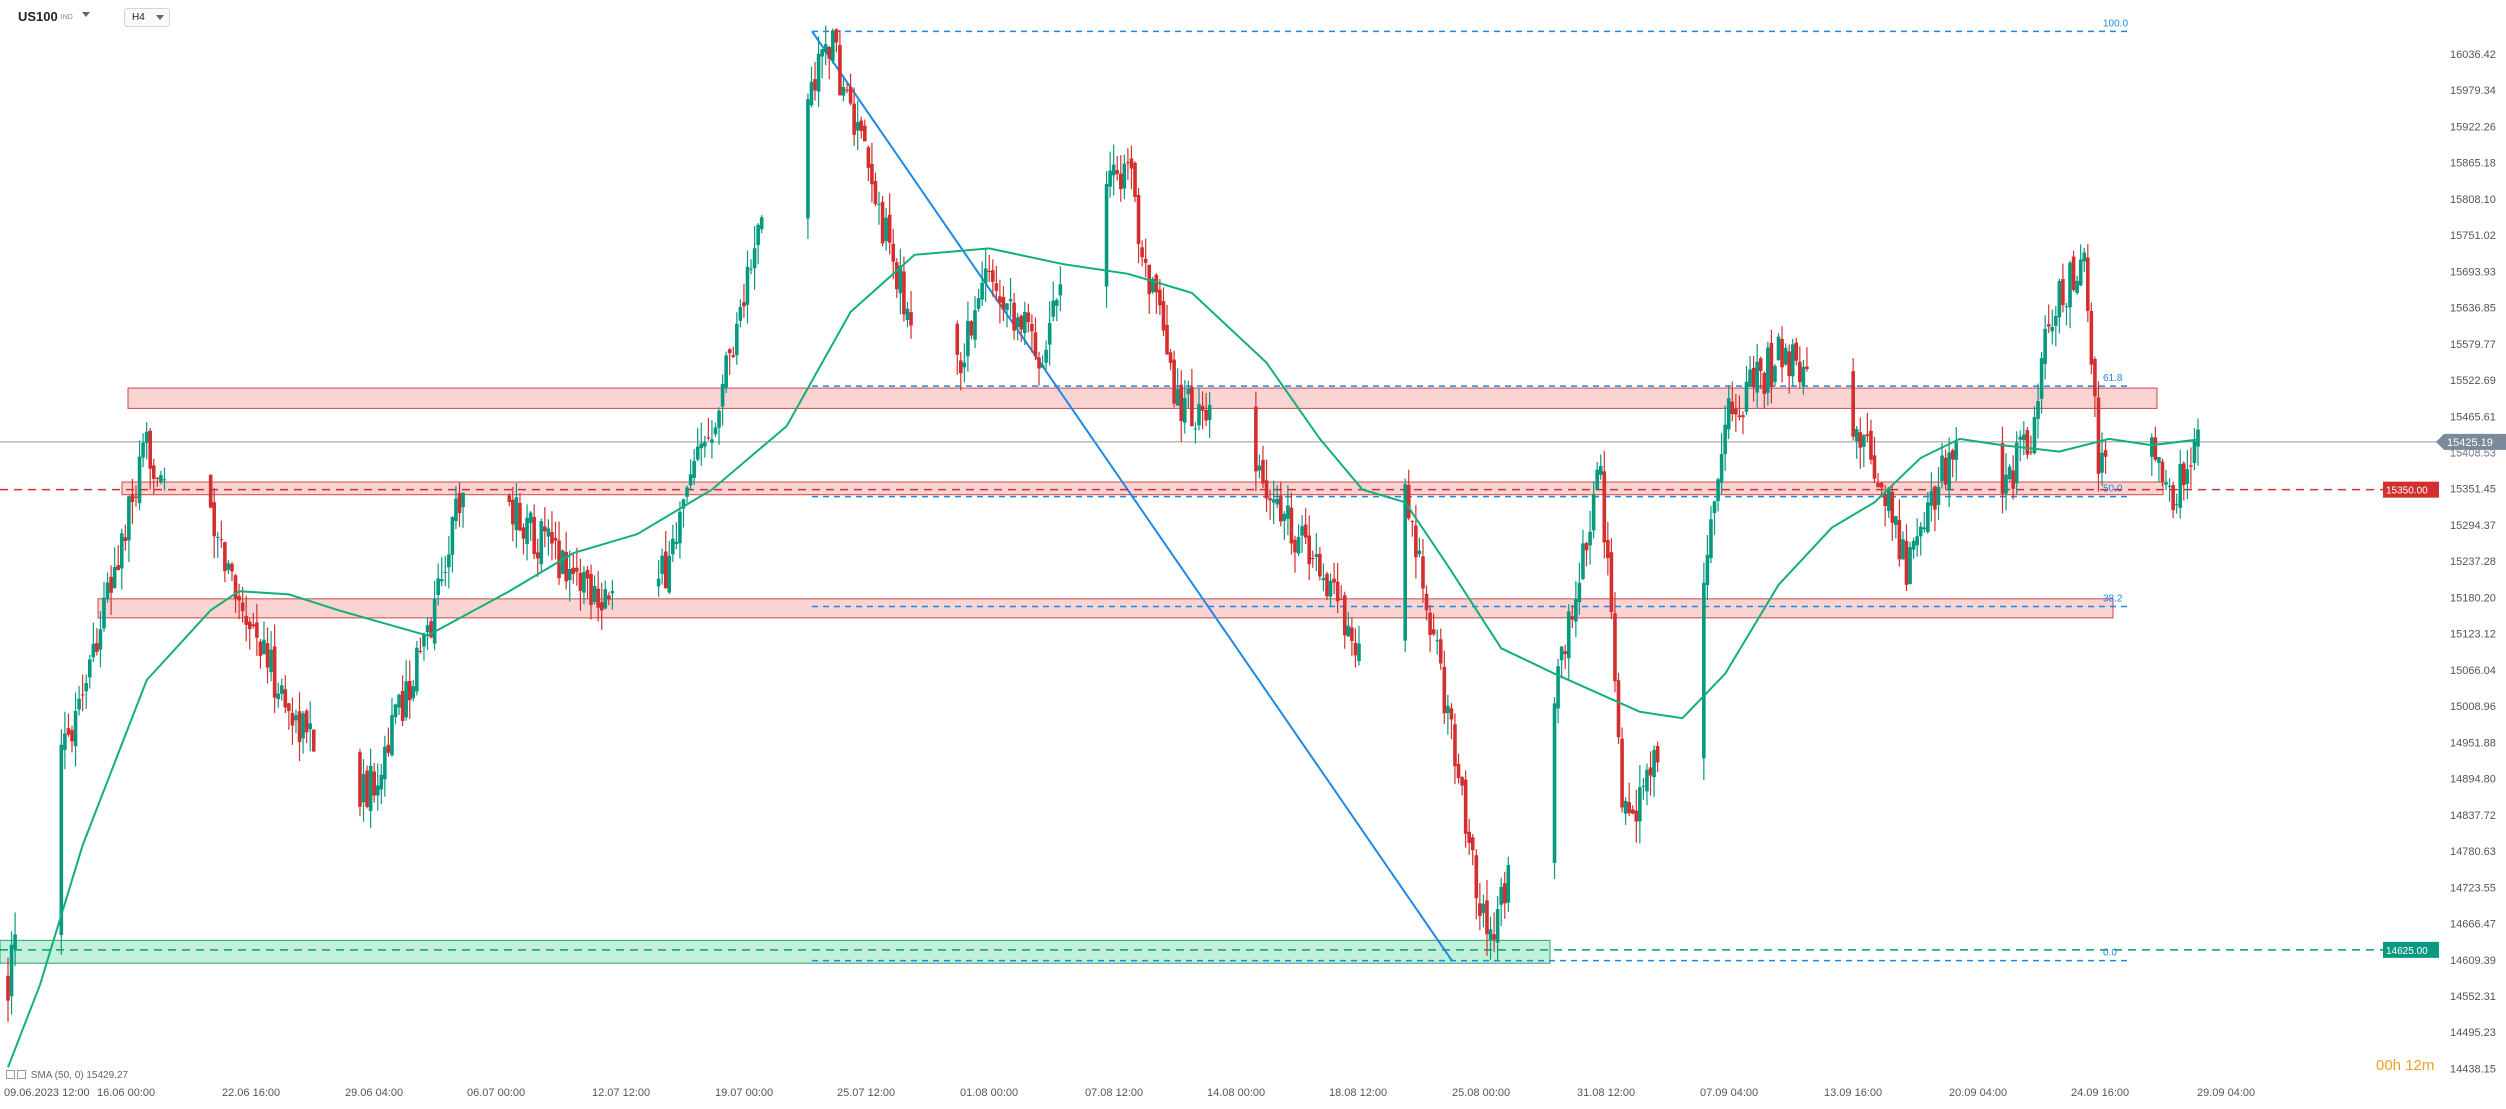 The height and width of the screenshot is (1109, 2506). I want to click on y-tick-label: 15636.85, so click(2473, 309).